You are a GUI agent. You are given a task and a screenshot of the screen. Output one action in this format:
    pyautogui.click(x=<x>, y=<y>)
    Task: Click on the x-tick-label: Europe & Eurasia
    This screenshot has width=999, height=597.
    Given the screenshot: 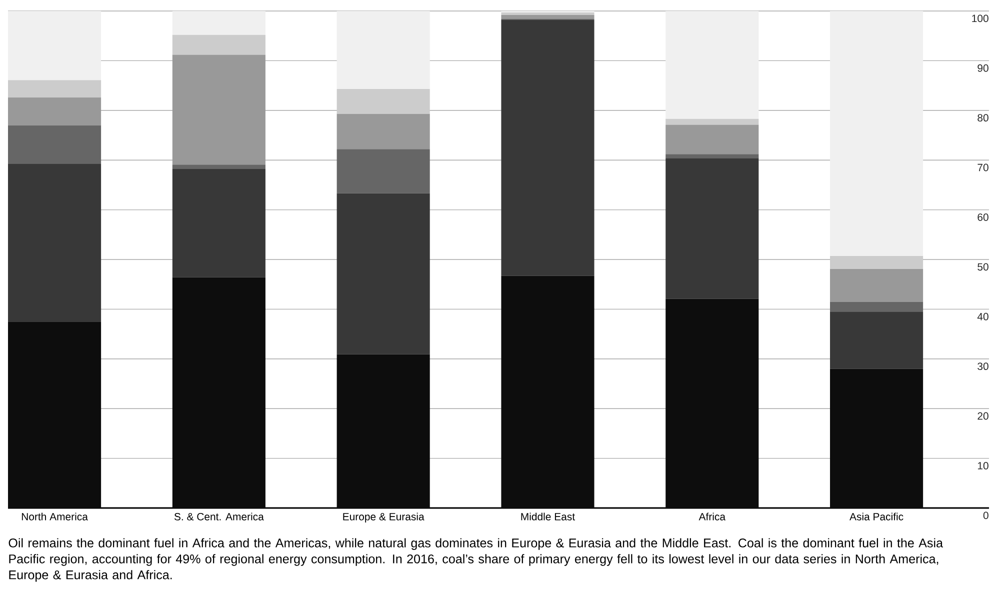 What is the action you would take?
    pyautogui.click(x=383, y=517)
    